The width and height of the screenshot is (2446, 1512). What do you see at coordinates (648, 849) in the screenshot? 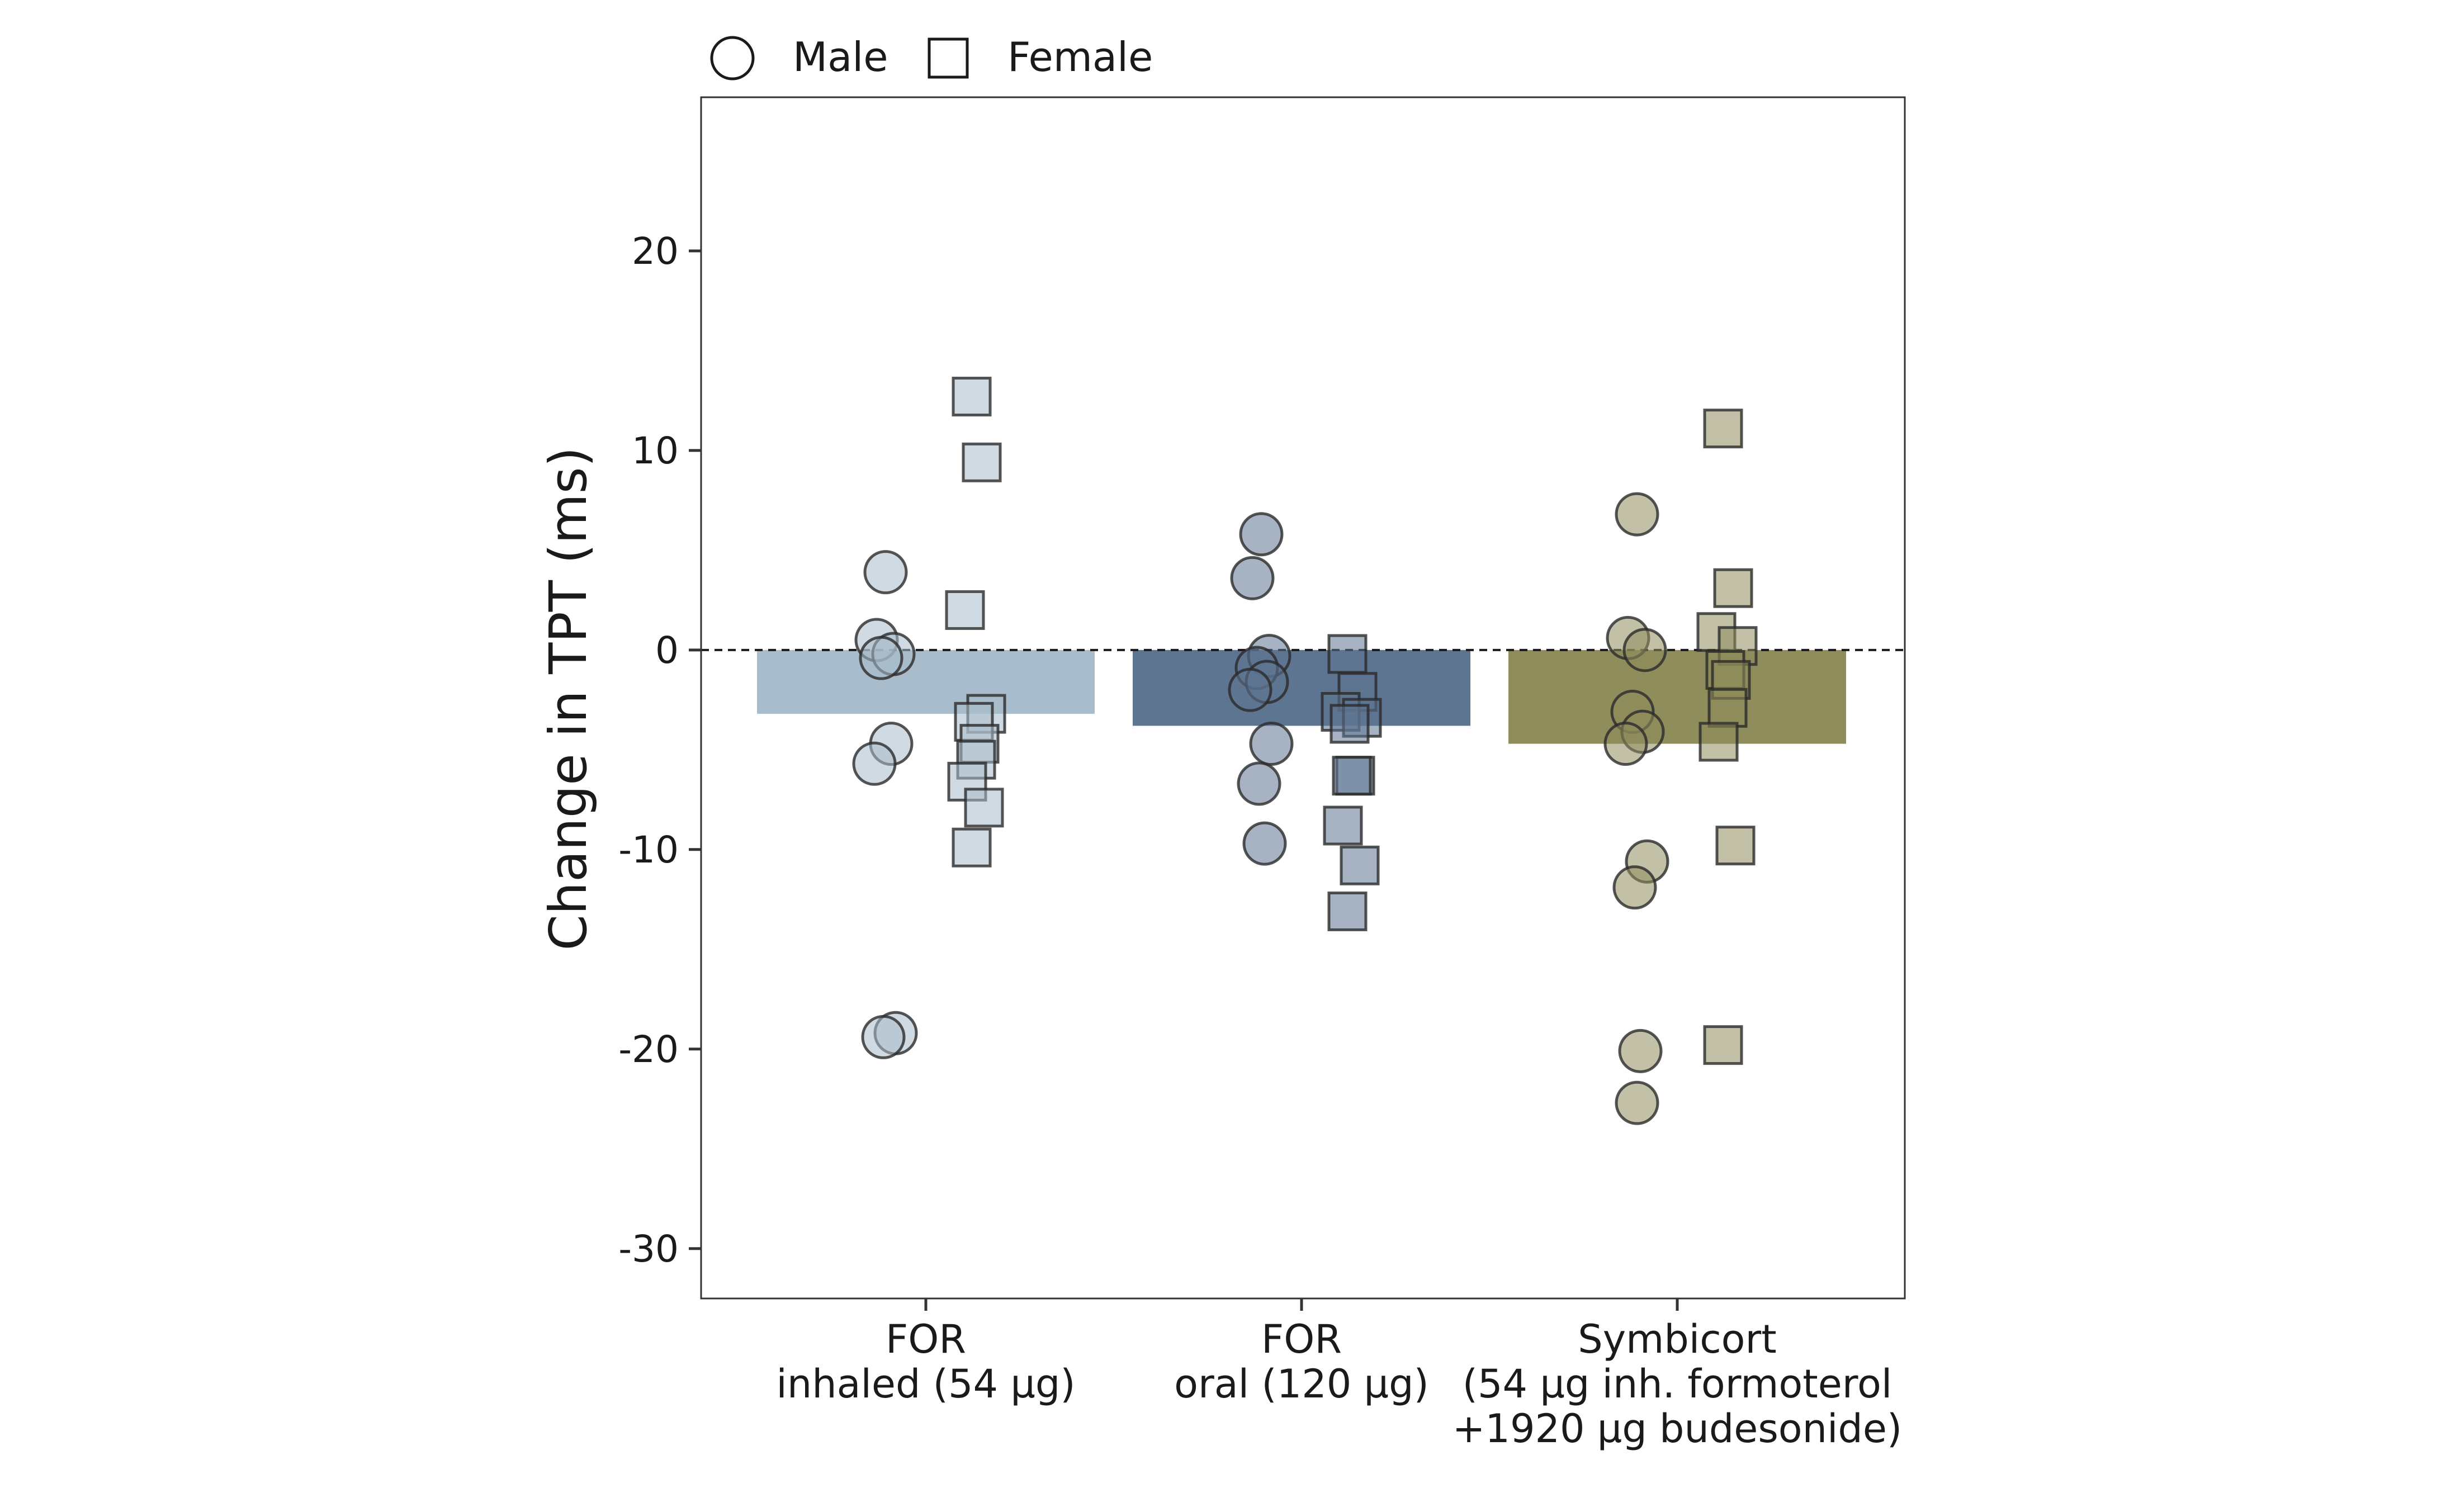
I see `y-tick-label: -10` at bounding box center [648, 849].